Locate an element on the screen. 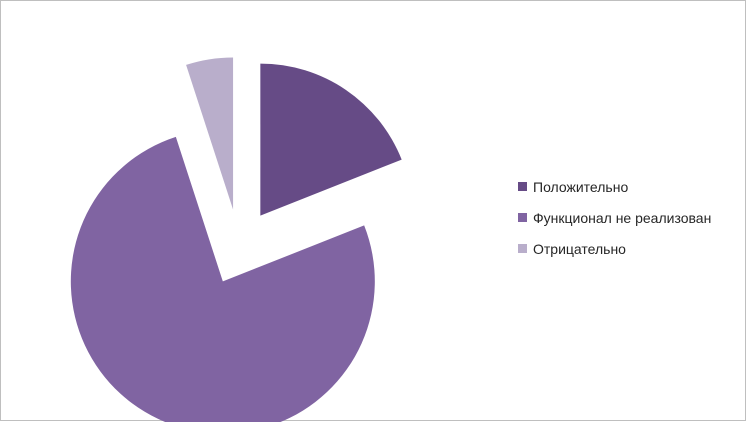  legend-label-not-implemented: Функционал не реализован is located at coordinates (622, 217).